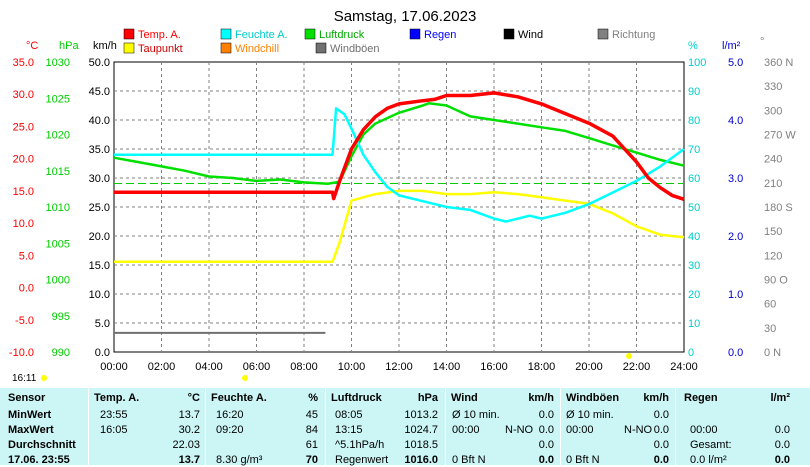 The image size is (810, 467). Describe the element at coordinates (661, 415) in the screenshot. I see `row-gust-val-0: 0.0` at that location.